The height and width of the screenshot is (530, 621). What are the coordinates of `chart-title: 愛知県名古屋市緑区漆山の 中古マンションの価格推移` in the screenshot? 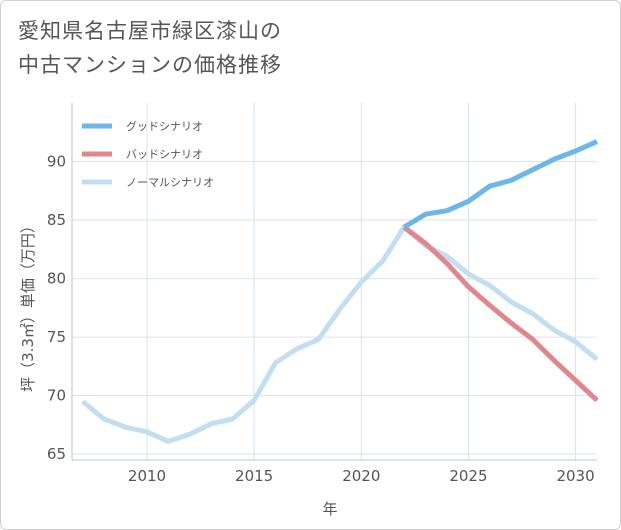 It's located at (150, 48).